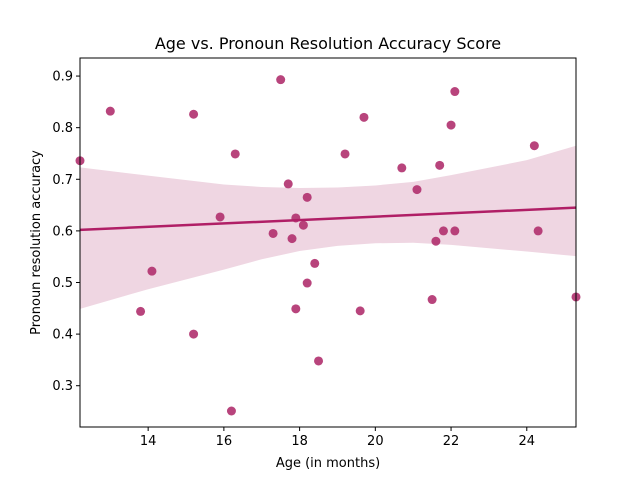  Describe the element at coordinates (62, 128) in the screenshot. I see `y-tick-label: 0.8` at that location.